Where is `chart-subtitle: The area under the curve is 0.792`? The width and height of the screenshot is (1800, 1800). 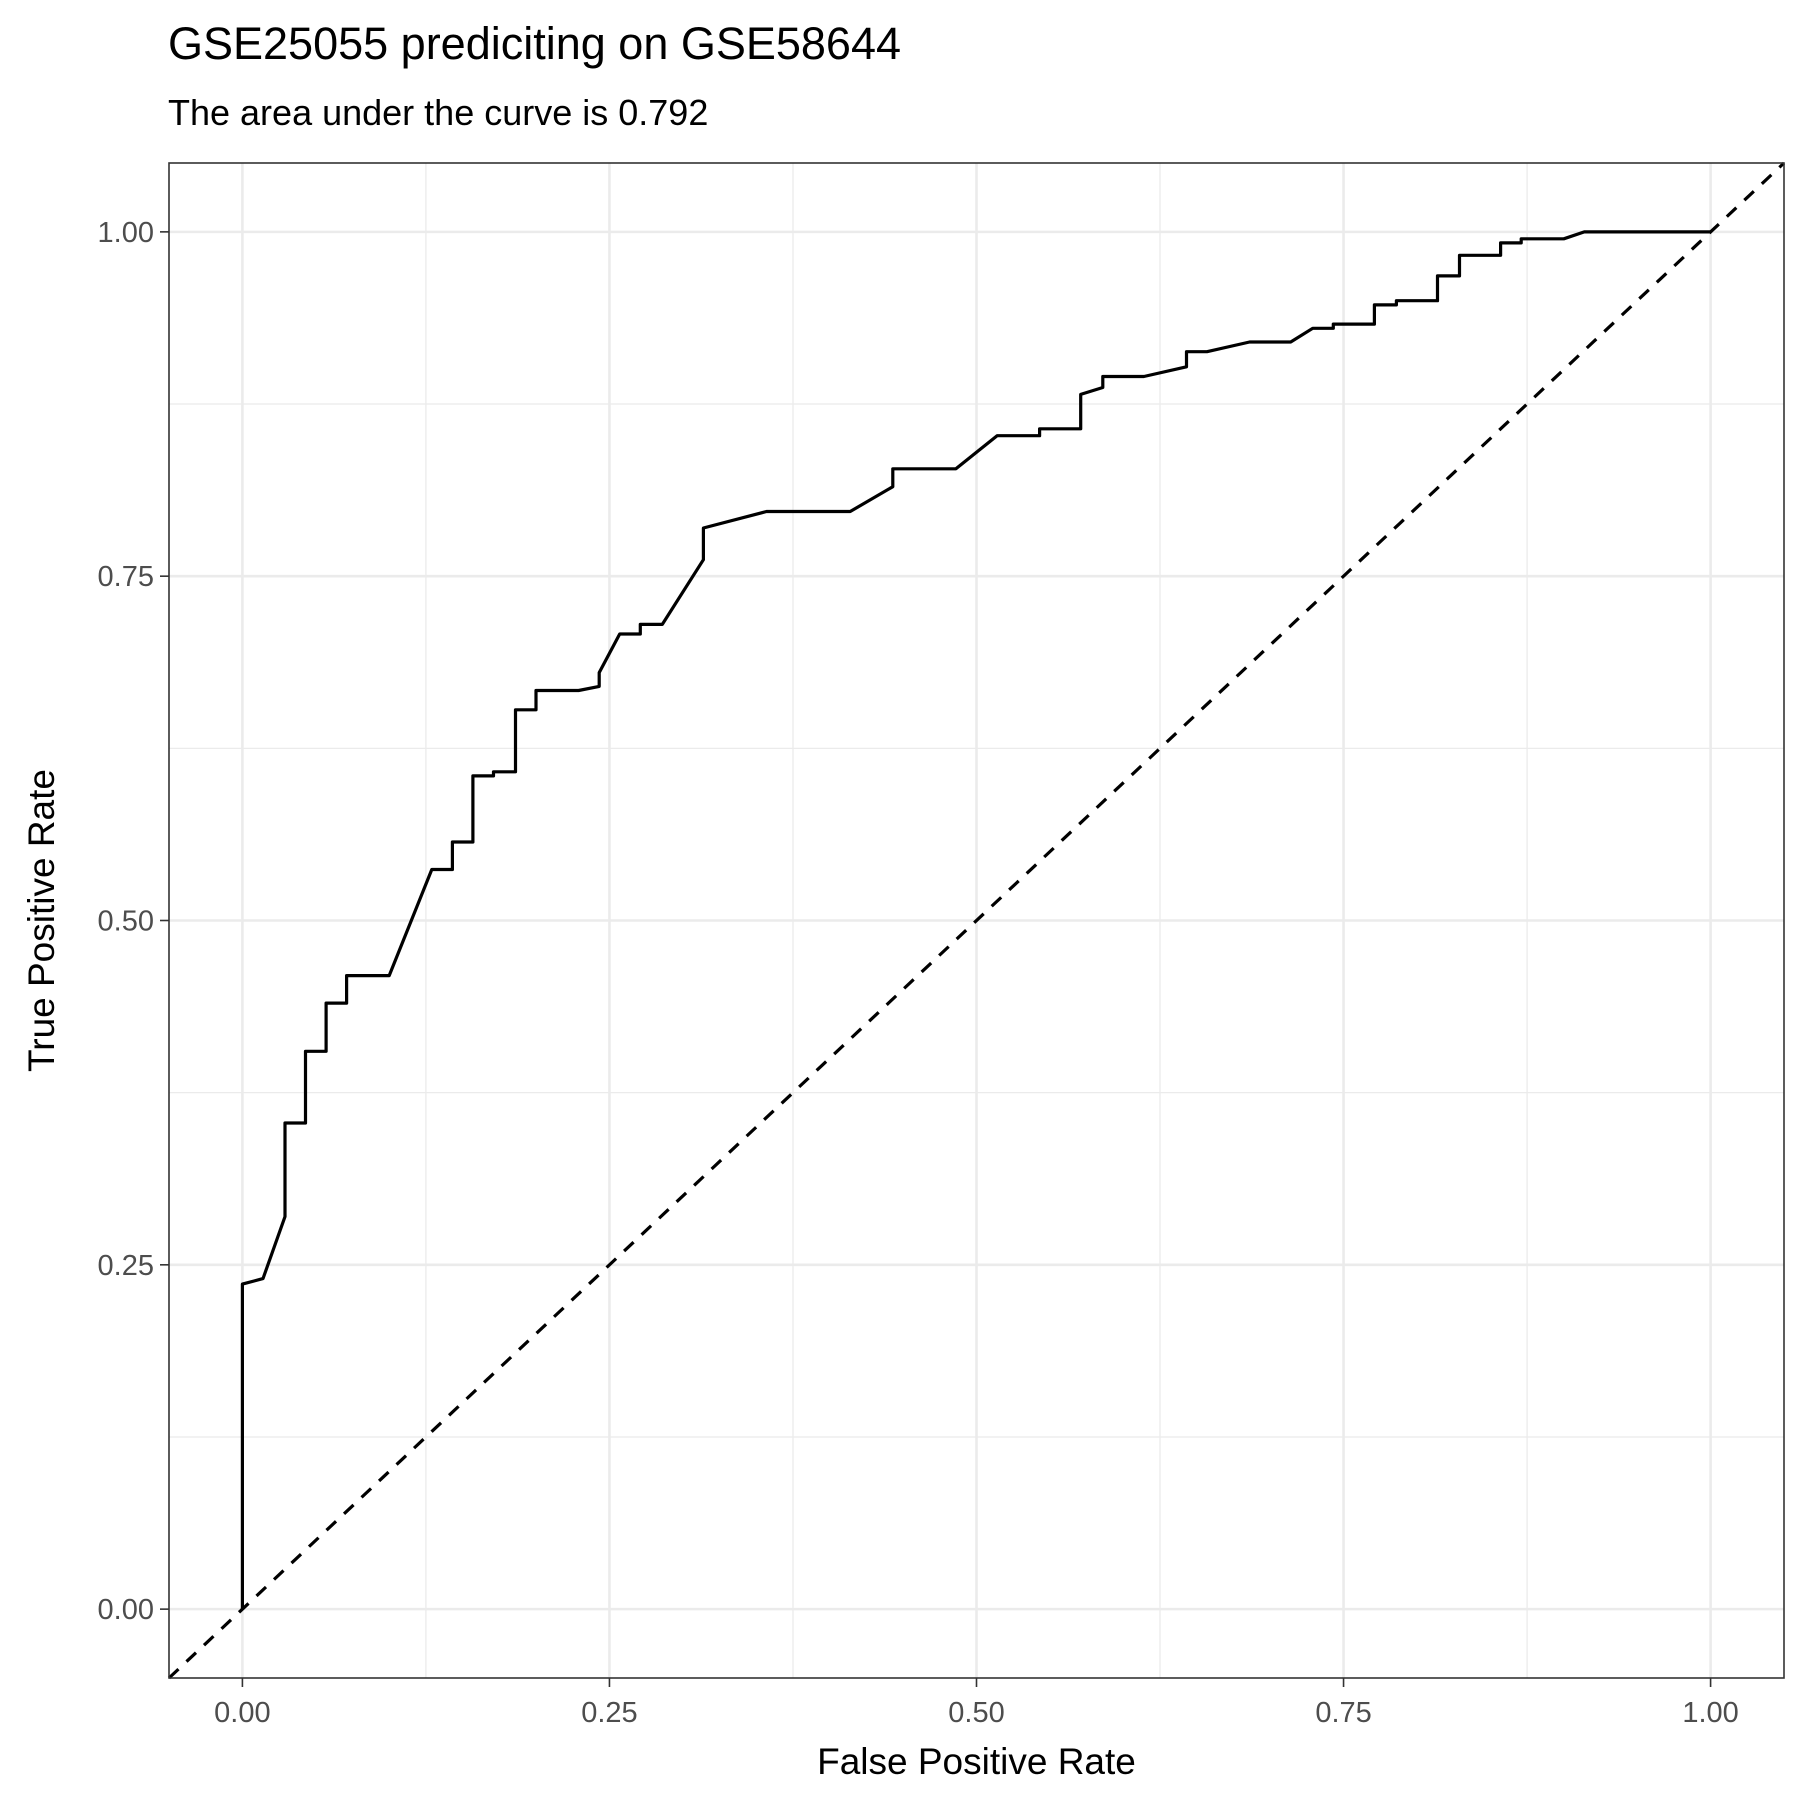
chart-subtitle: The area under the curve is 0.792 is located at coordinates (438, 112).